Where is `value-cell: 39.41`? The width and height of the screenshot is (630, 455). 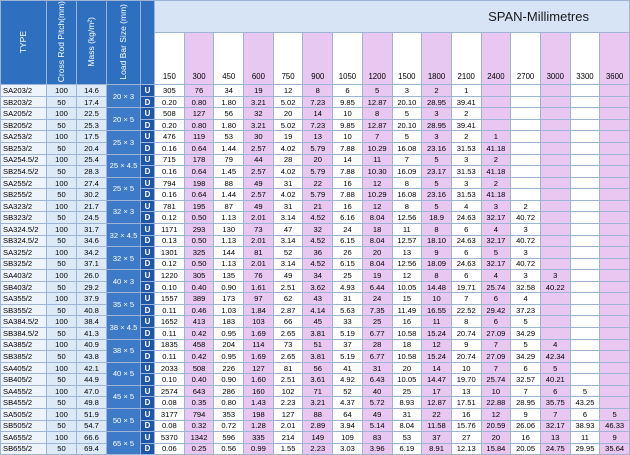
value-cell: 39.41 is located at coordinates (466, 125).